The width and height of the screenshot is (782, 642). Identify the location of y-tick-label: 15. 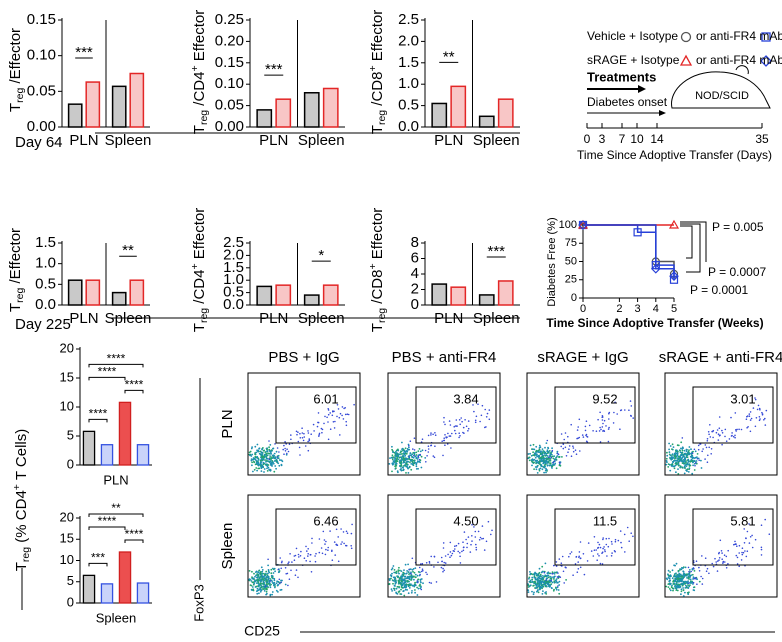
(67, 376).